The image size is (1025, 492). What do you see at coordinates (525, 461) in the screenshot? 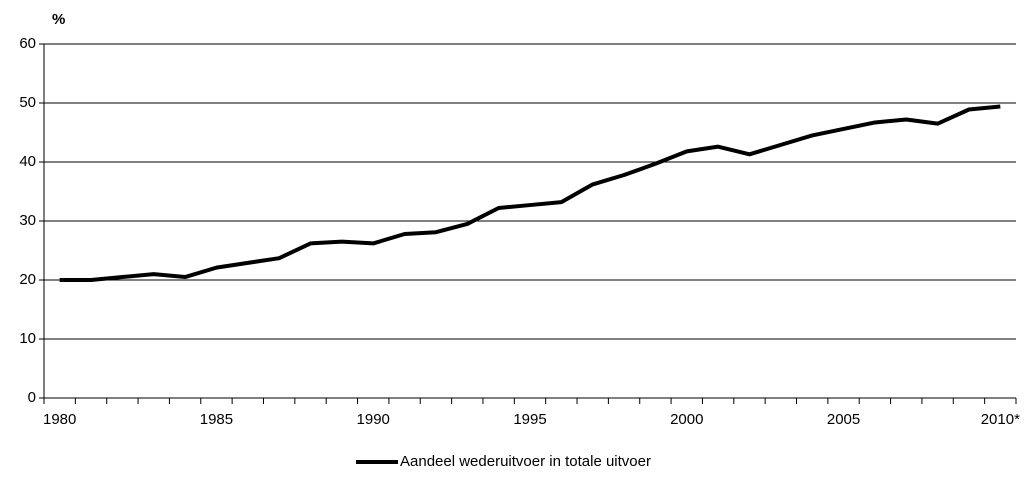
I see `legend-label: Aandeel wederuitvoer in totale uitvoer` at bounding box center [525, 461].